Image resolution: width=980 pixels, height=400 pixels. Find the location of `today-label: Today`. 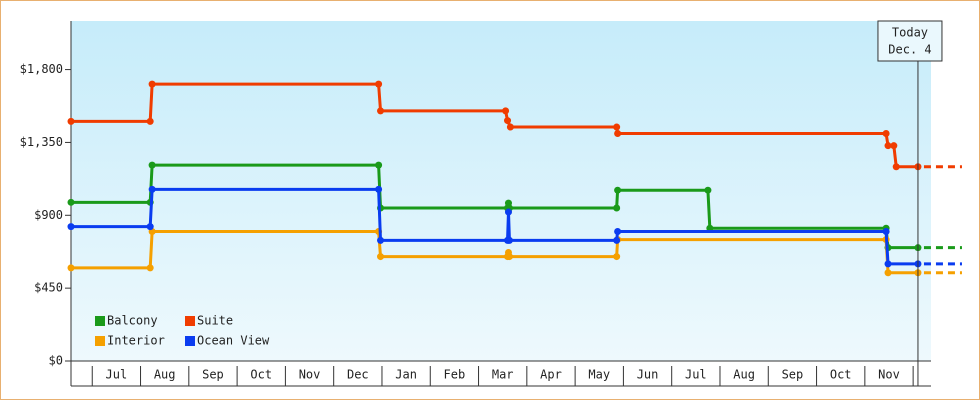

today-label: Today is located at coordinates (910, 33).